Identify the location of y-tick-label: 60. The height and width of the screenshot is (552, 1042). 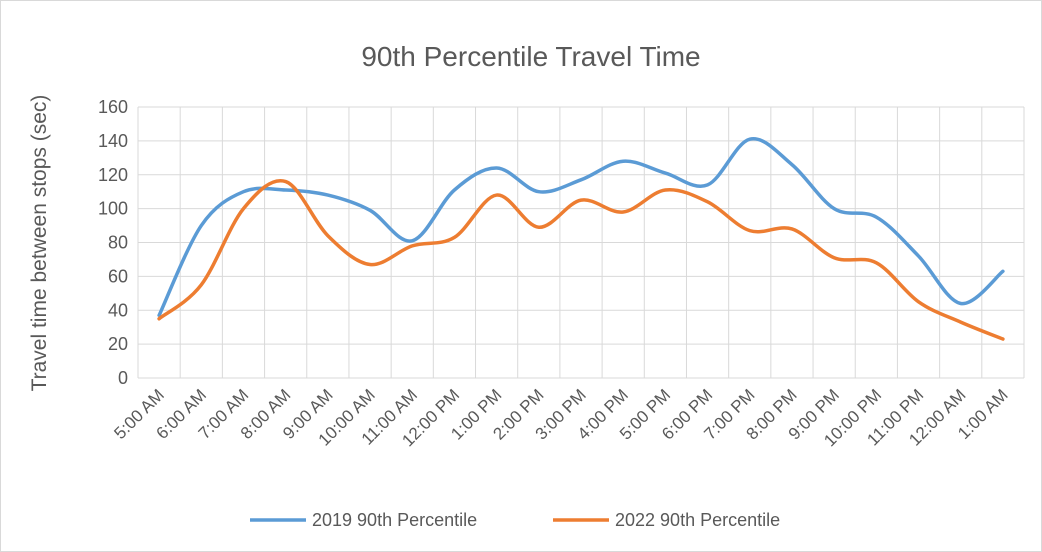
(118, 276).